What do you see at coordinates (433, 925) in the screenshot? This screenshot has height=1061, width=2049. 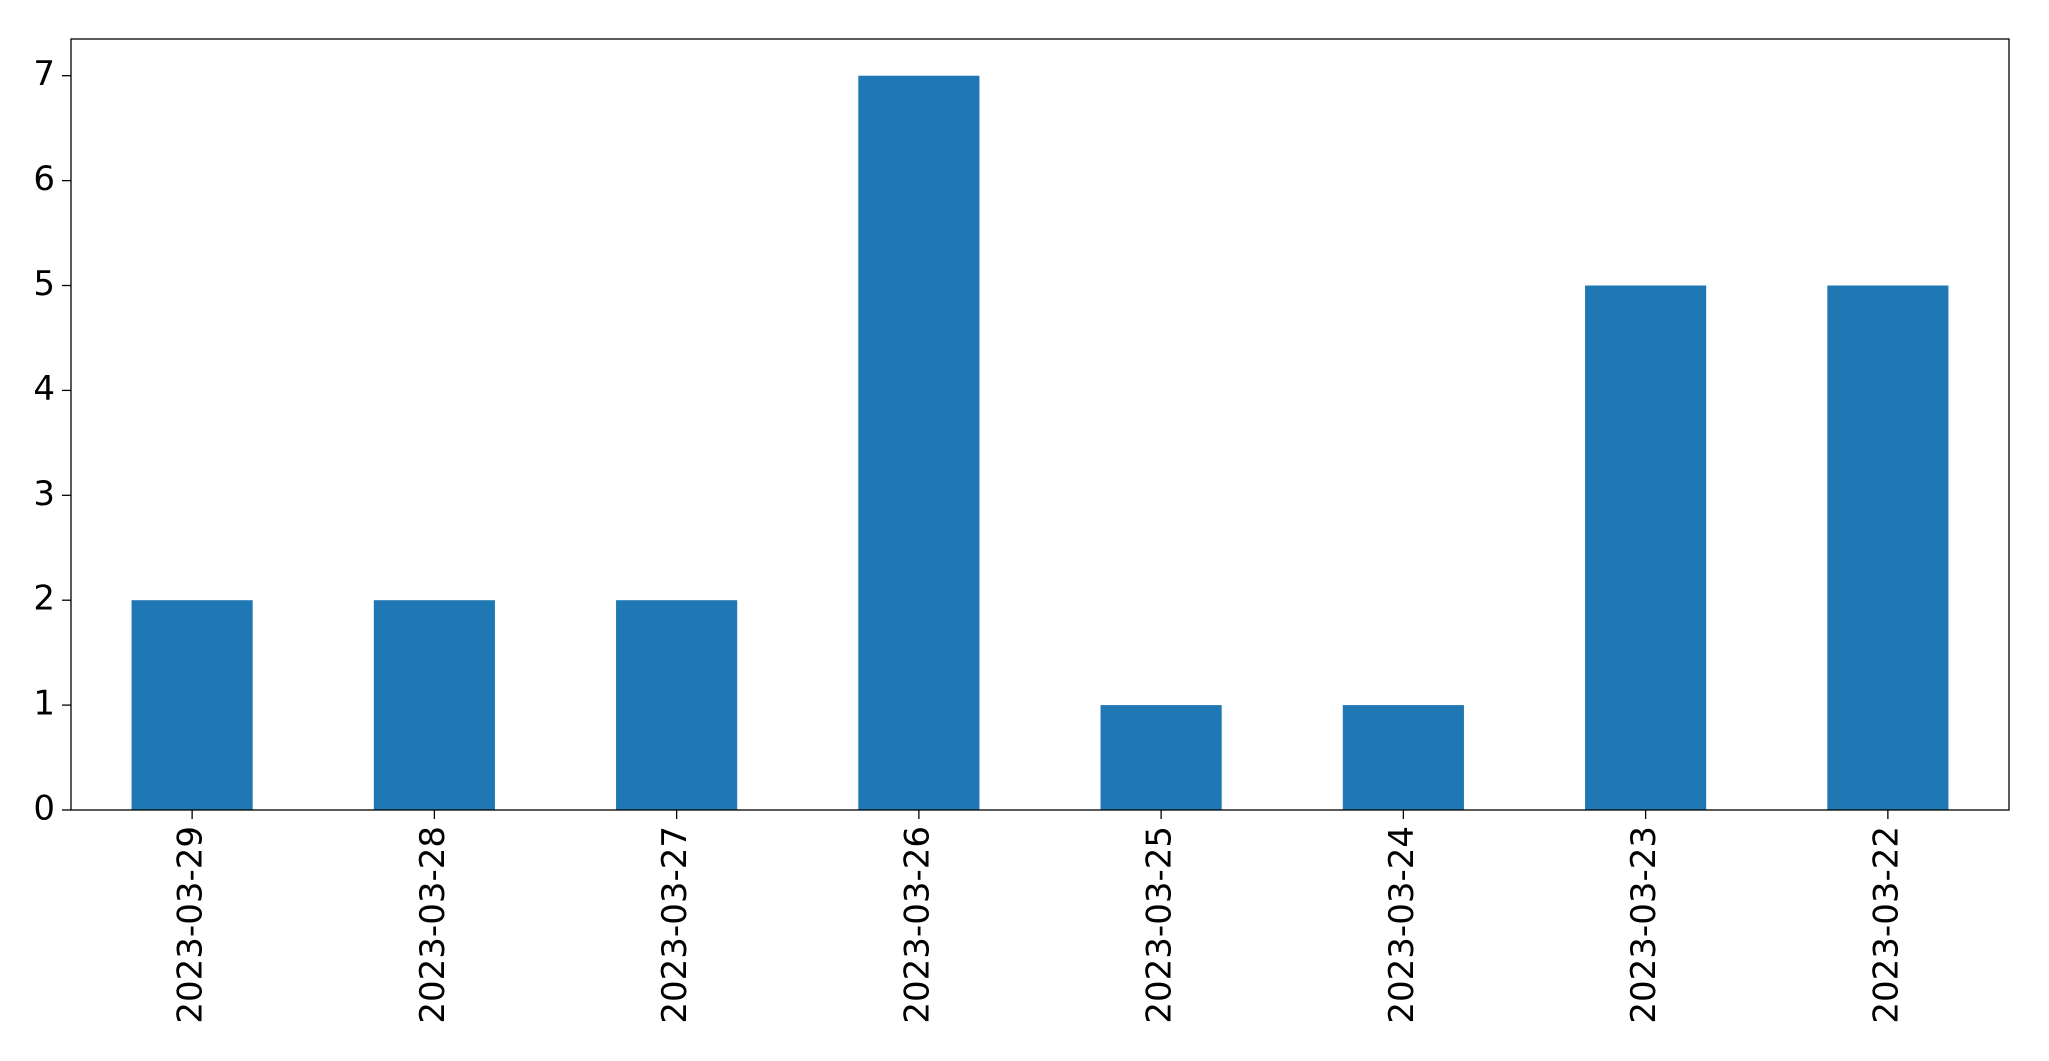 I see `x-tick-label: 2023-03-28` at bounding box center [433, 925].